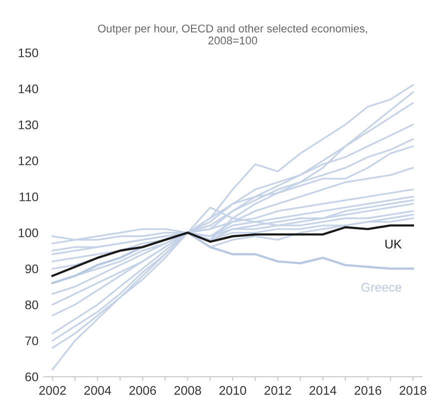 The height and width of the screenshot is (405, 435). Describe the element at coordinates (31, 377) in the screenshot. I see `y-tick-label: 60` at that location.